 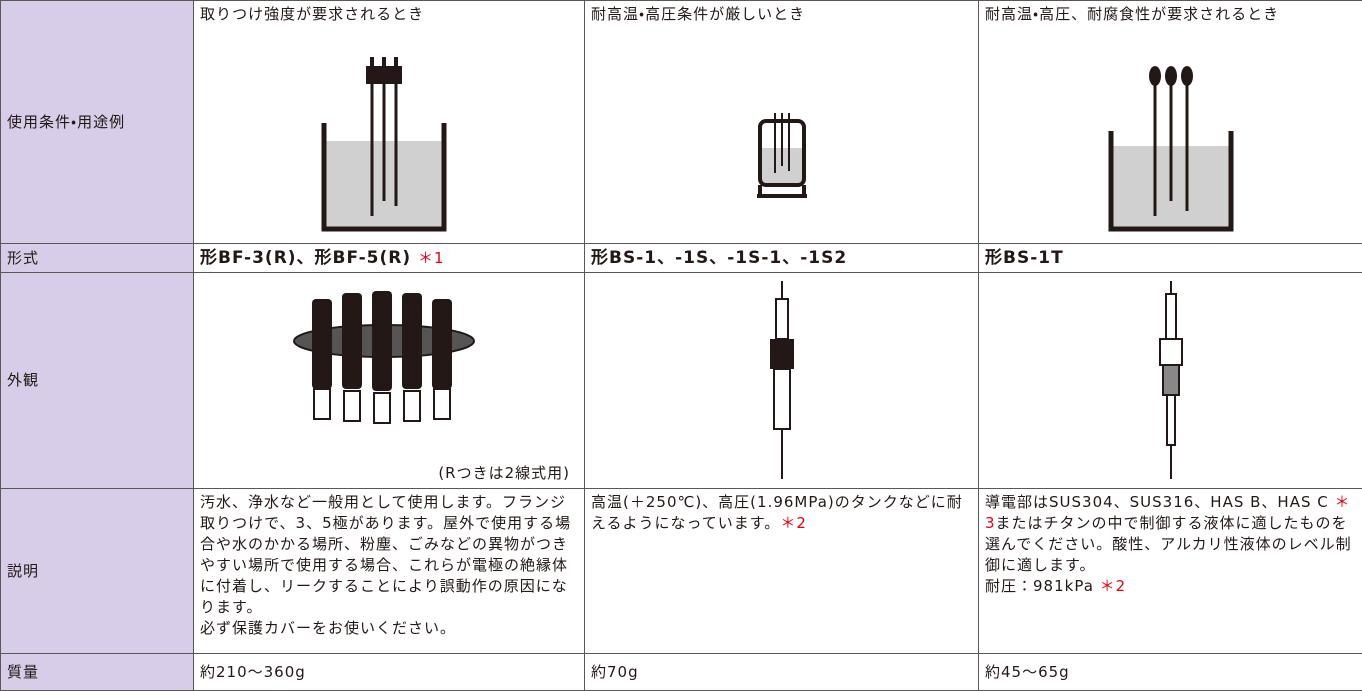 What do you see at coordinates (431, 257) in the screenshot?
I see `footnote-mark: ＊1` at bounding box center [431, 257].